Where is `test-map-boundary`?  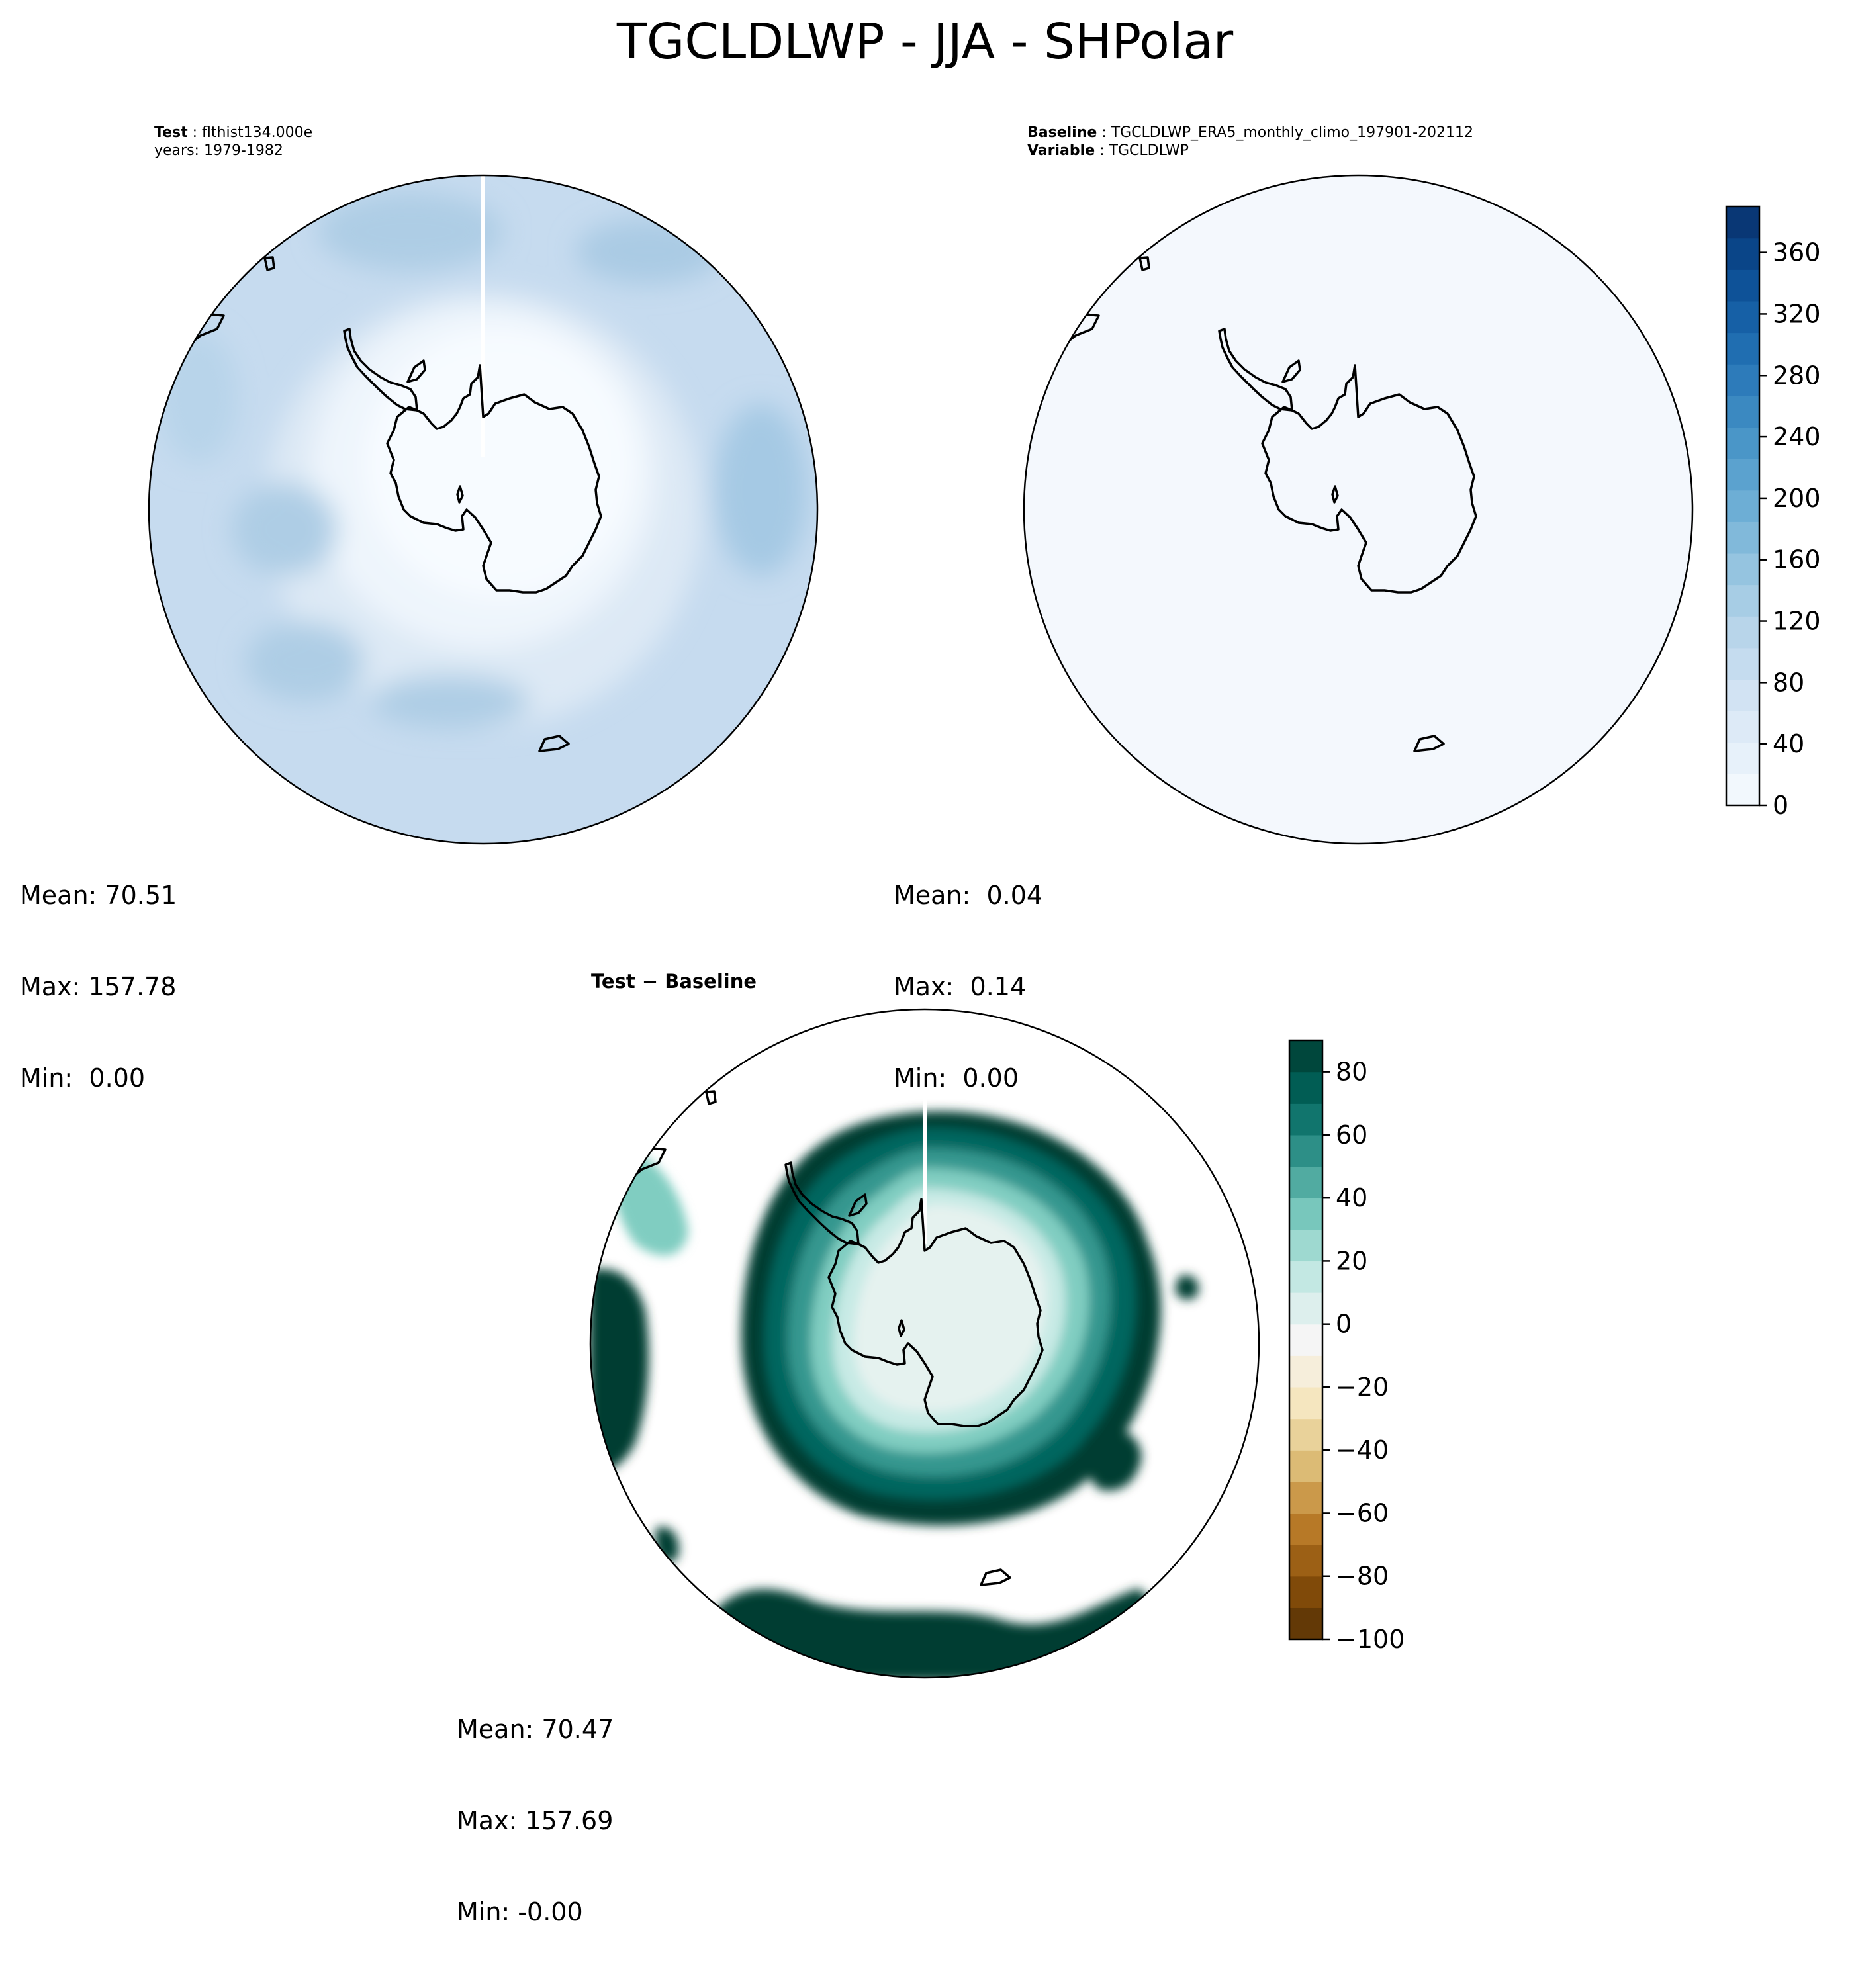
test-map-boundary is located at coordinates (483, 509).